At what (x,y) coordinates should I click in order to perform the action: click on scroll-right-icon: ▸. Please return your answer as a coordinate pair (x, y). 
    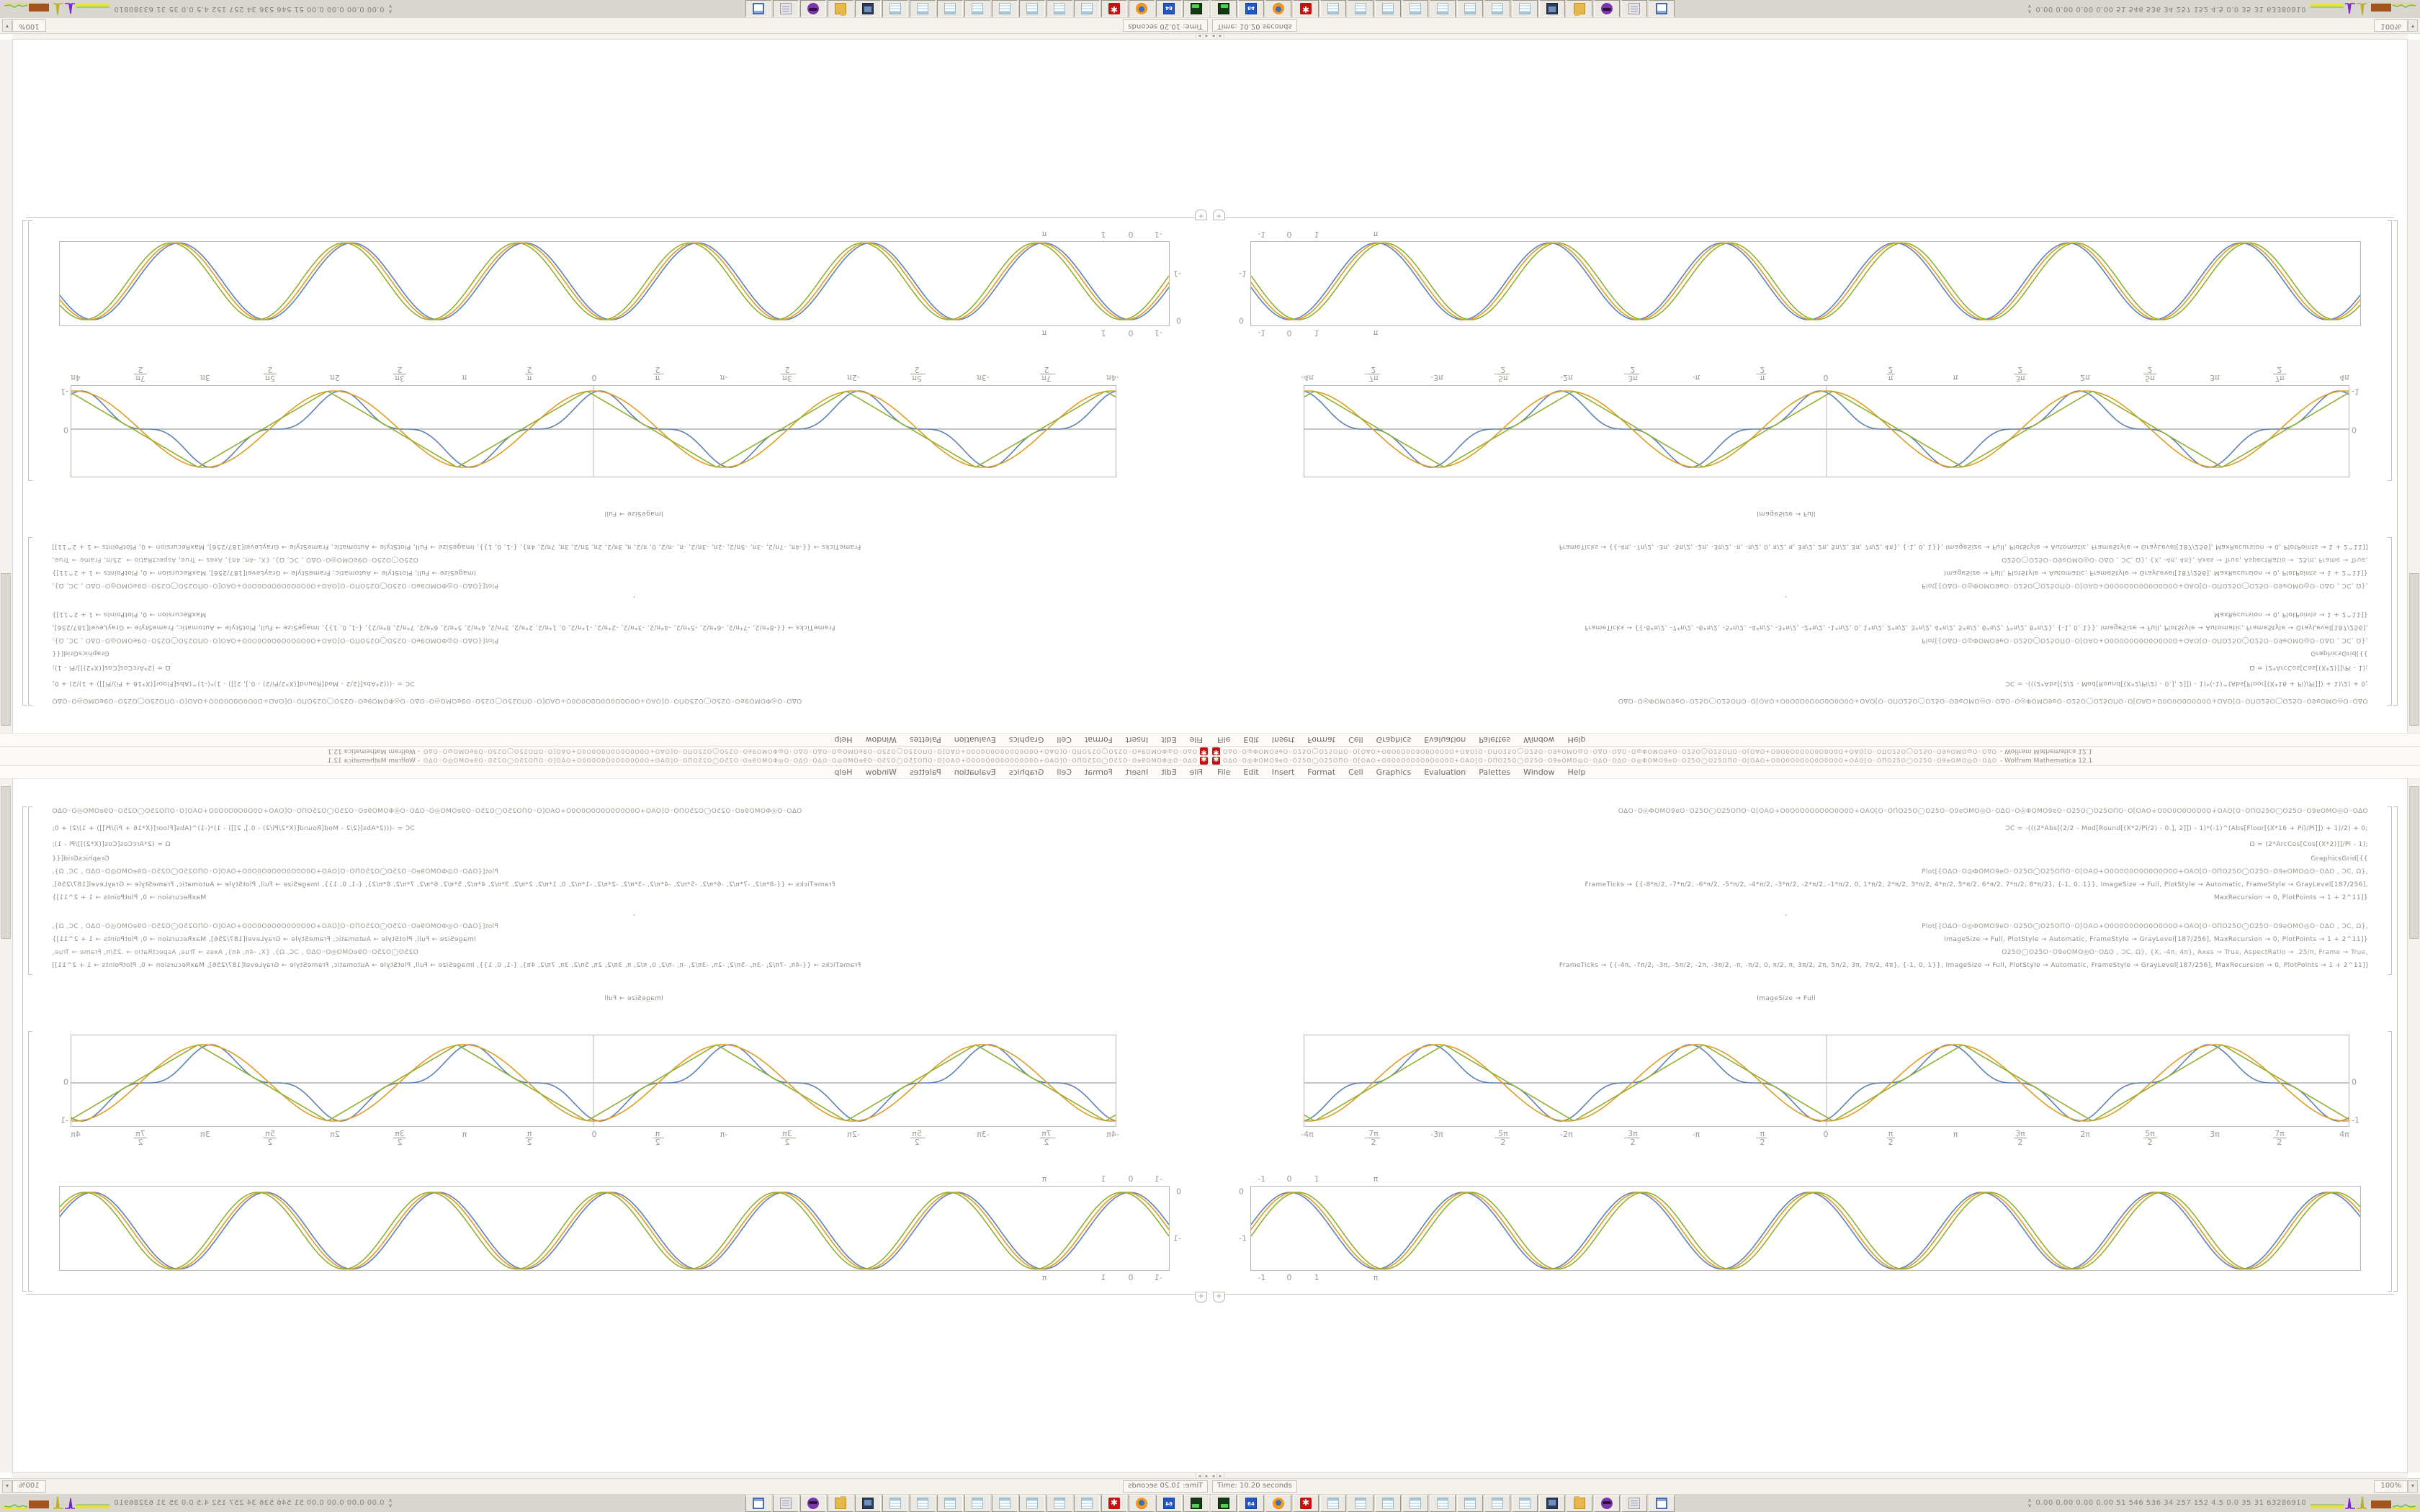
    Looking at the image, I should click on (1199, 36).